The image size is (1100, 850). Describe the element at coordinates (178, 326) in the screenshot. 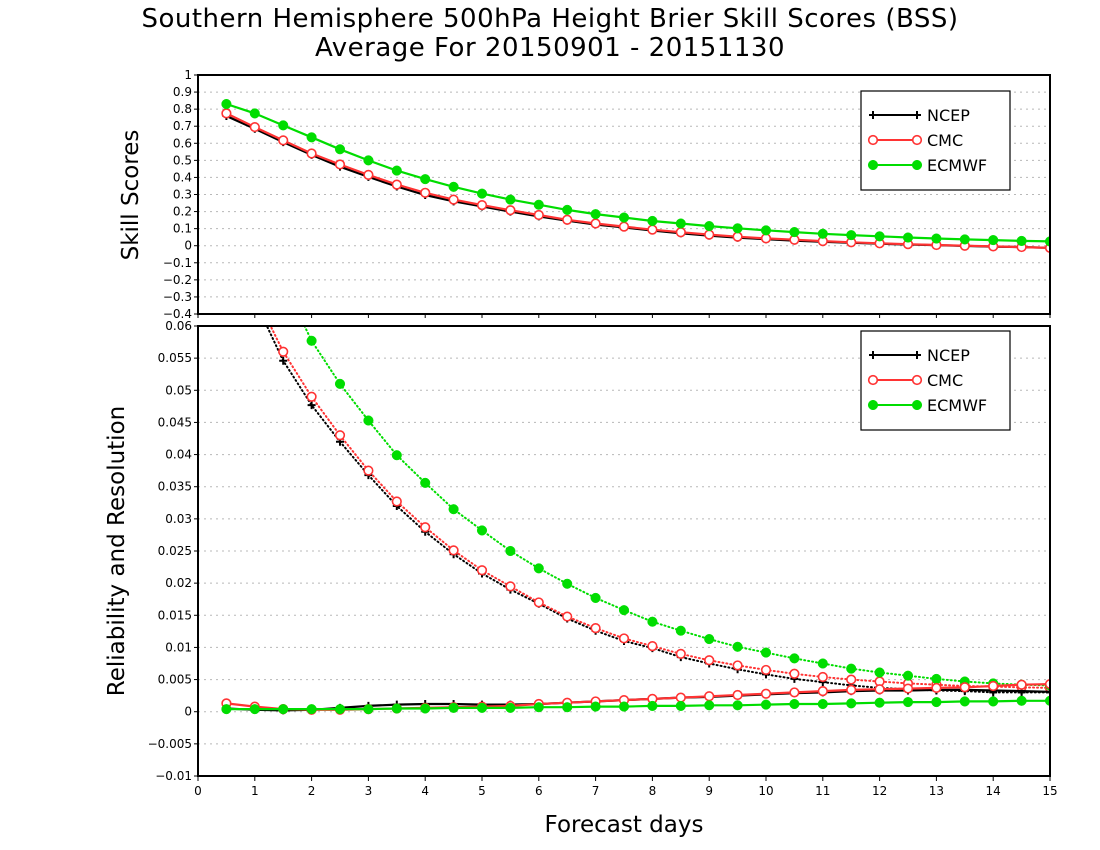

I see `y-tick-label: 0.06` at that location.